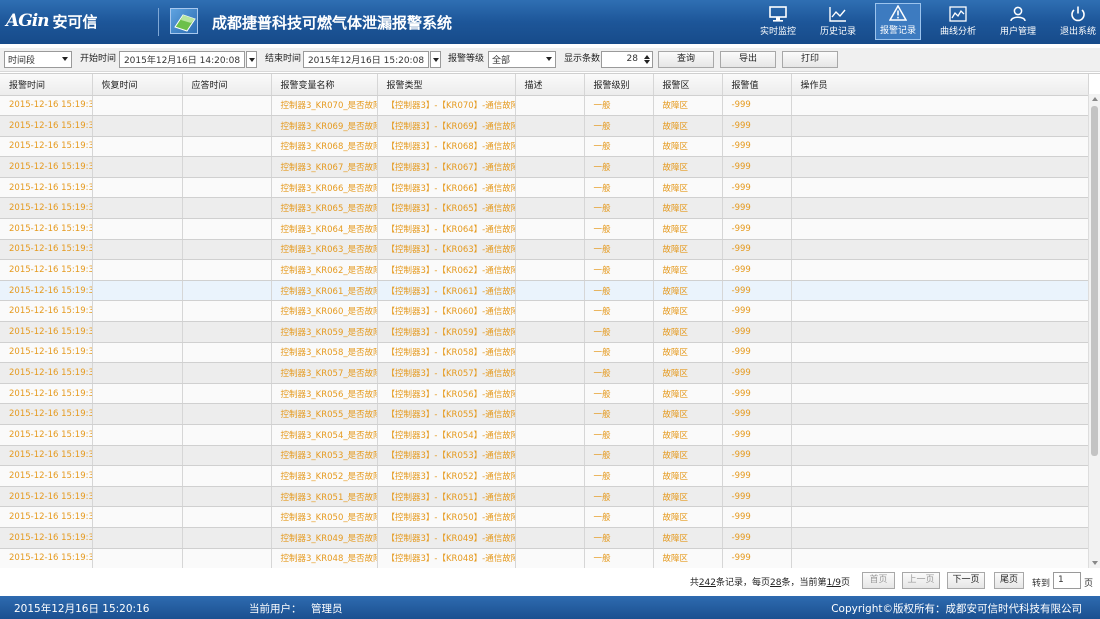 This screenshot has height=619, width=1100. I want to click on nav-alarm-records: 报警记录, so click(898, 21).